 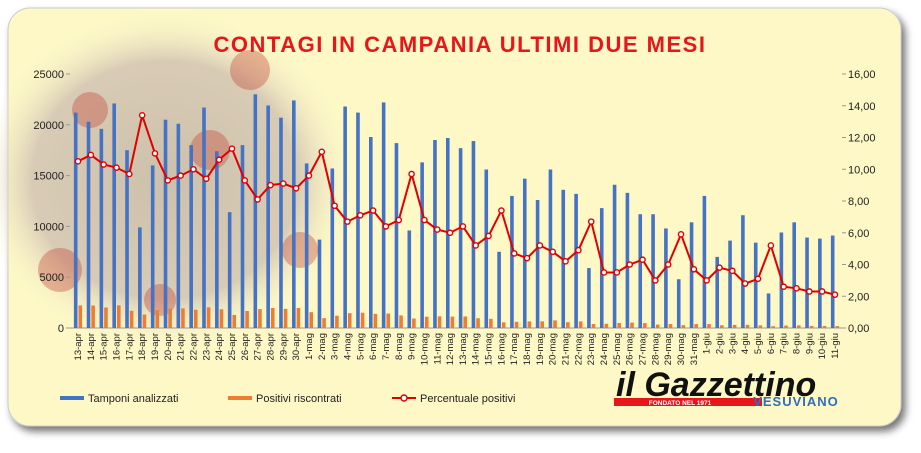 I want to click on x-tick-label: 22-apr, so click(x=193, y=346).